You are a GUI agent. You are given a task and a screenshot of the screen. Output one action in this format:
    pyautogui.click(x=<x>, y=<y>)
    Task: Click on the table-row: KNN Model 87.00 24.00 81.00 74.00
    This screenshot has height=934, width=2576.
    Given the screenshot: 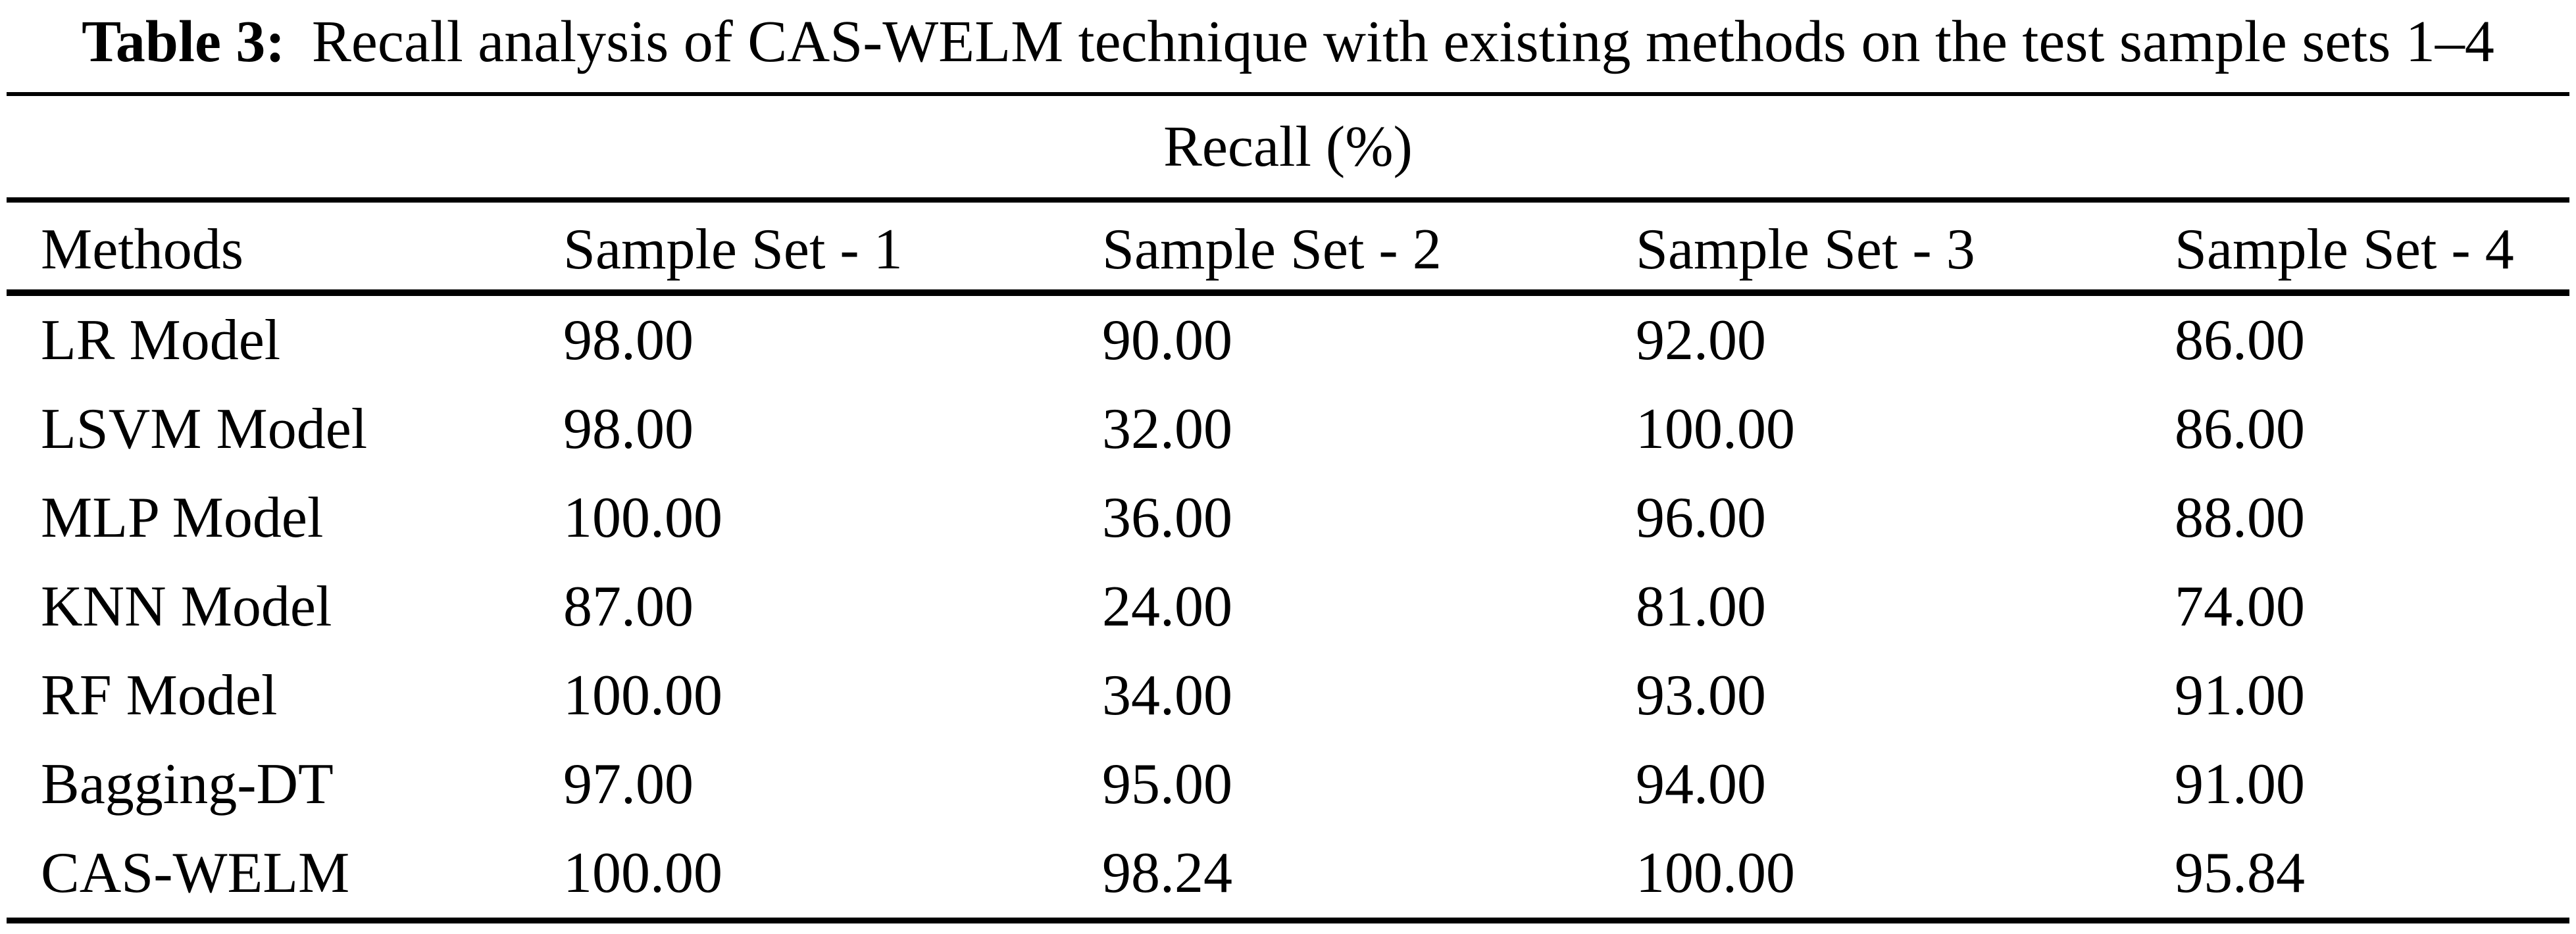 What is the action you would take?
    pyautogui.click(x=1288, y=606)
    